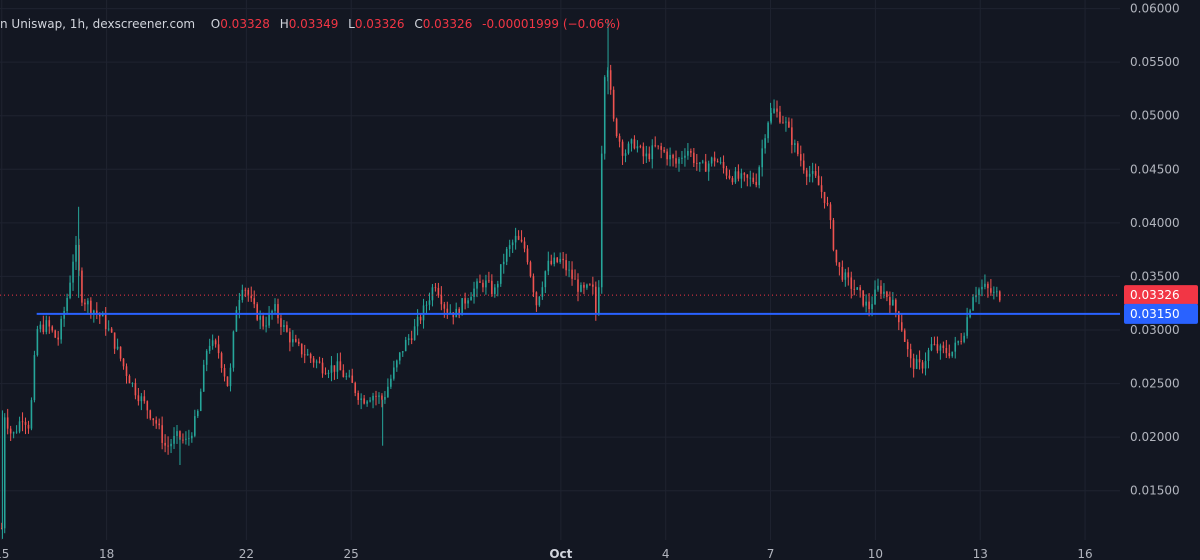 The image size is (1200, 560). Describe the element at coordinates (1155, 62) in the screenshot. I see `price-tick-label: 0.05500` at that location.